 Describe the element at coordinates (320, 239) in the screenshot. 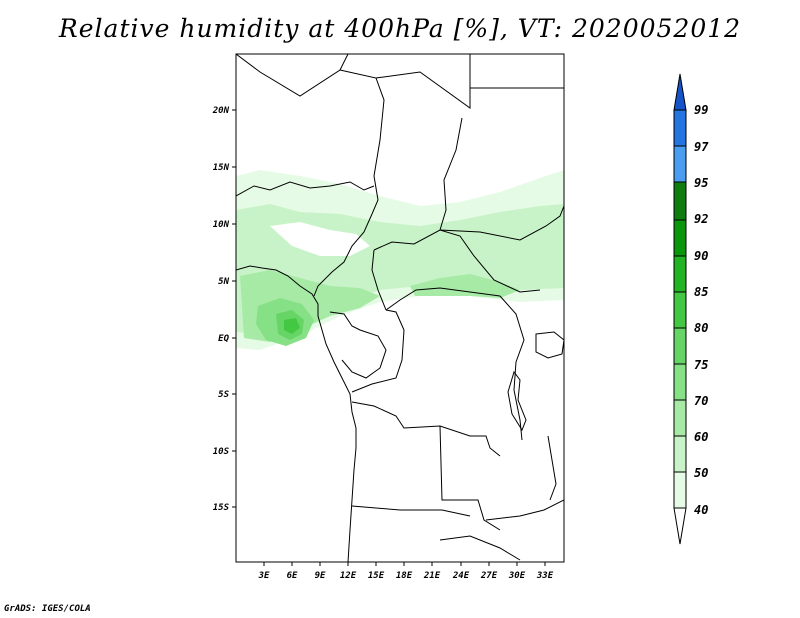

I see `rh-region-white-gap` at that location.